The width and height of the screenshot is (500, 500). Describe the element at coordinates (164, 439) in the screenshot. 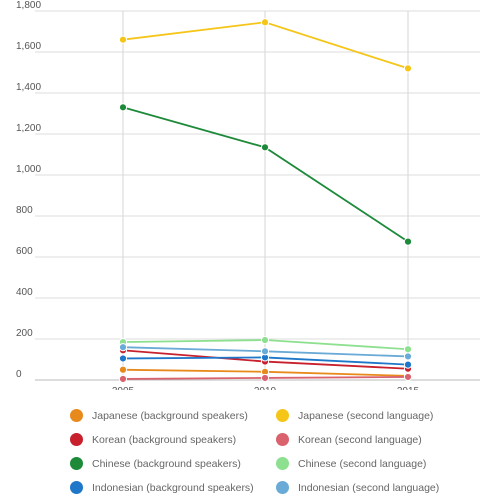

I see `legend-label: Korean (background speakers)` at that location.